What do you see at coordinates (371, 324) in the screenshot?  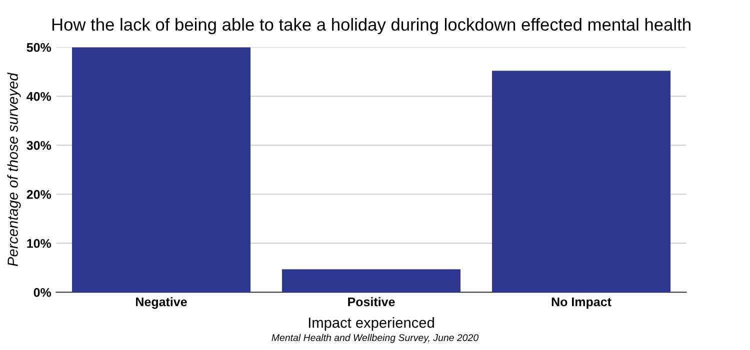 I see `x-axis-title: Impact experienced` at bounding box center [371, 324].